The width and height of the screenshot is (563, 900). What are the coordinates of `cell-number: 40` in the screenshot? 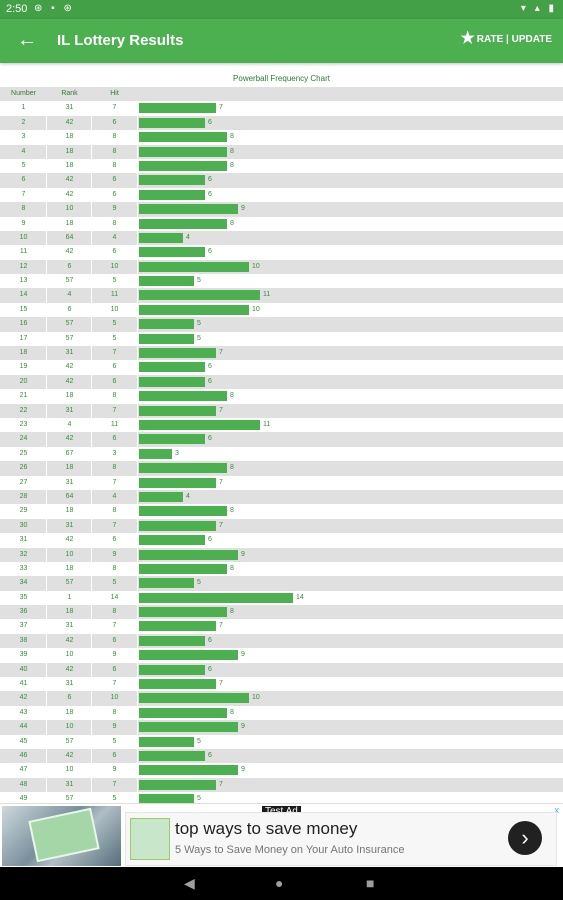 It's located at (23, 669).